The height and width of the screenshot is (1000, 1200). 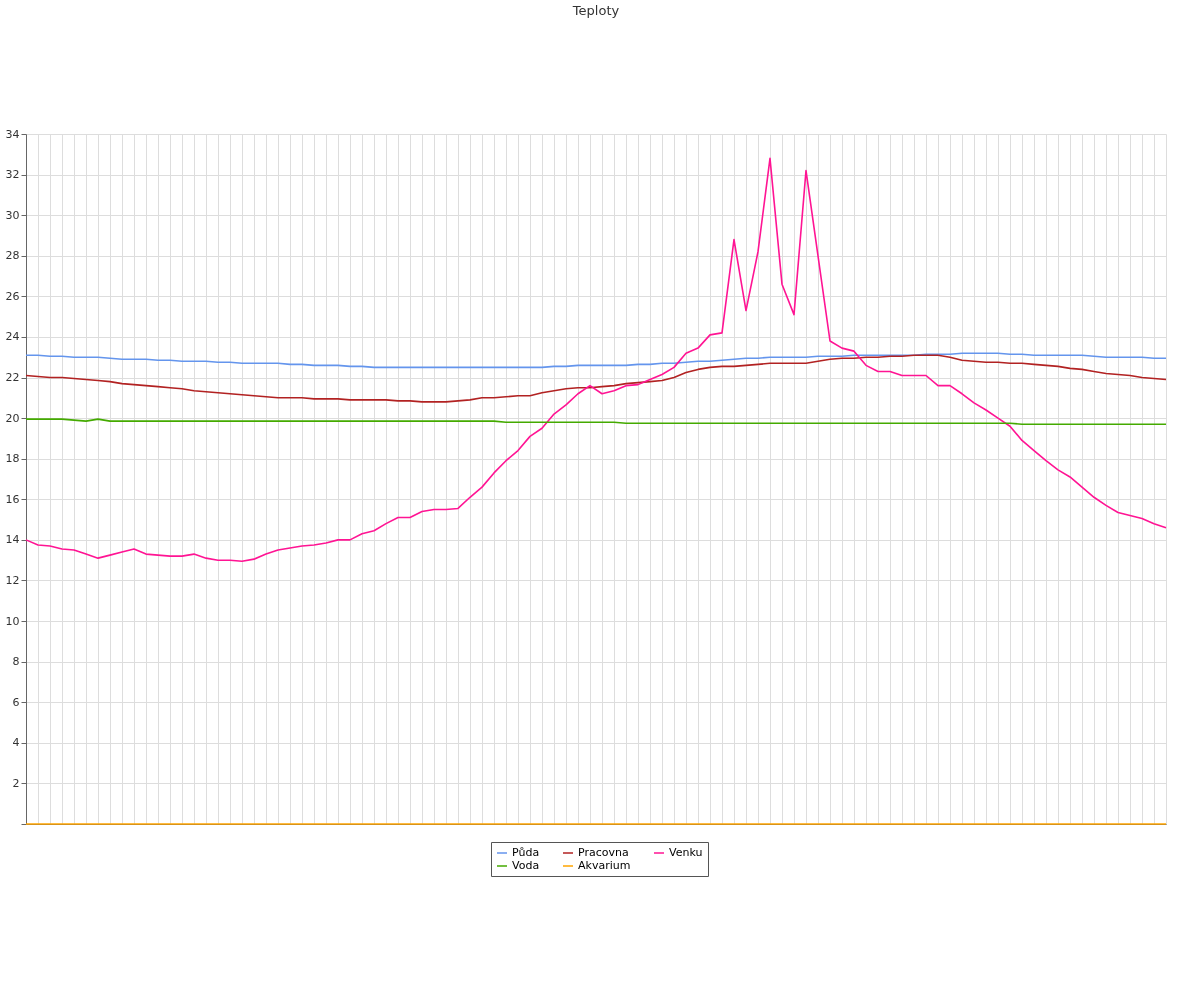 What do you see at coordinates (12, 296) in the screenshot?
I see `y-tick-label: 26` at bounding box center [12, 296].